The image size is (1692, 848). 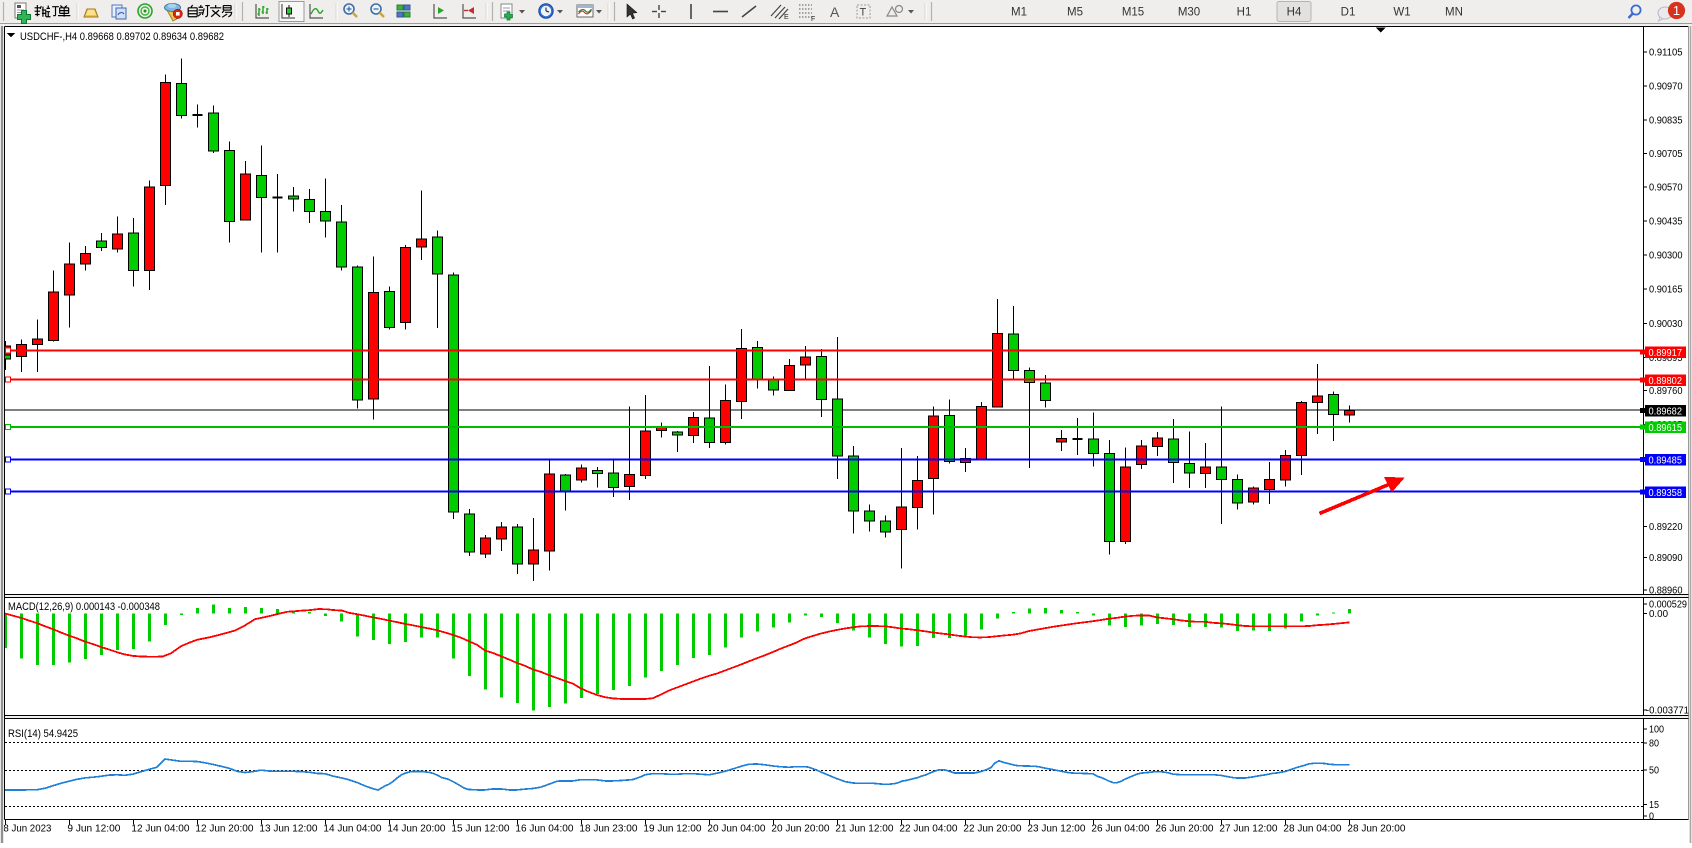 I want to click on svg-text: F, so click(x=813, y=19).